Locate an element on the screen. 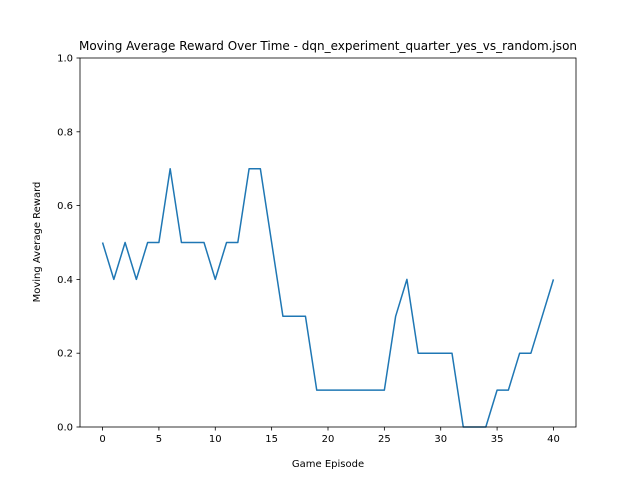  x-axis-label: Game Episode is located at coordinates (328, 464).